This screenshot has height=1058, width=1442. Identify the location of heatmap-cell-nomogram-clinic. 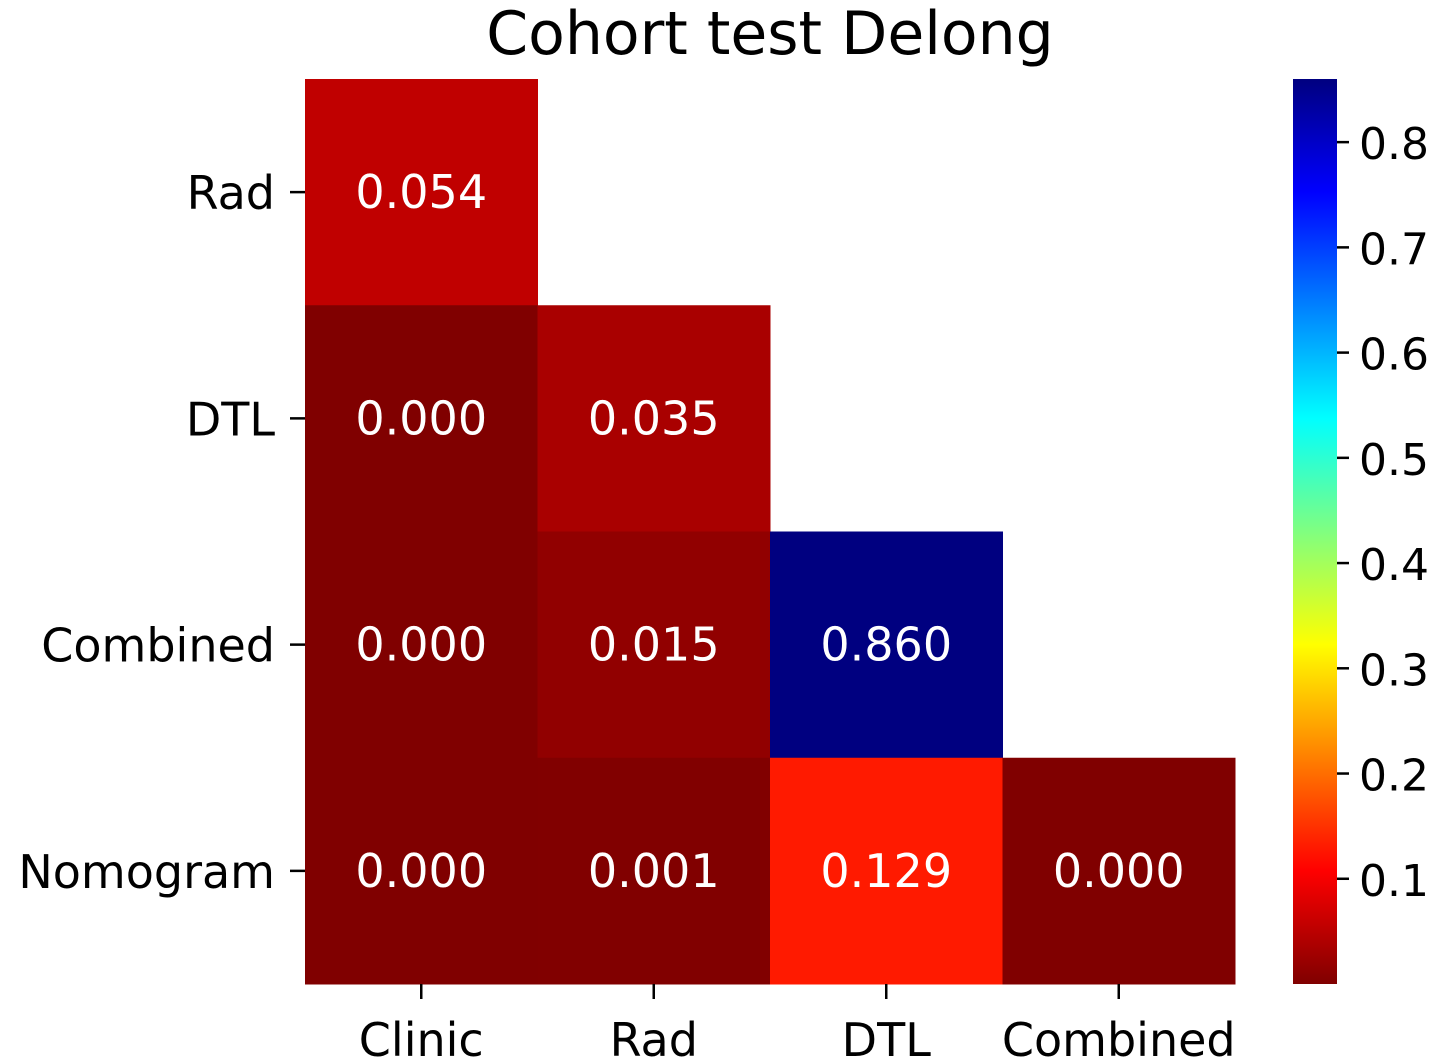
(421, 871).